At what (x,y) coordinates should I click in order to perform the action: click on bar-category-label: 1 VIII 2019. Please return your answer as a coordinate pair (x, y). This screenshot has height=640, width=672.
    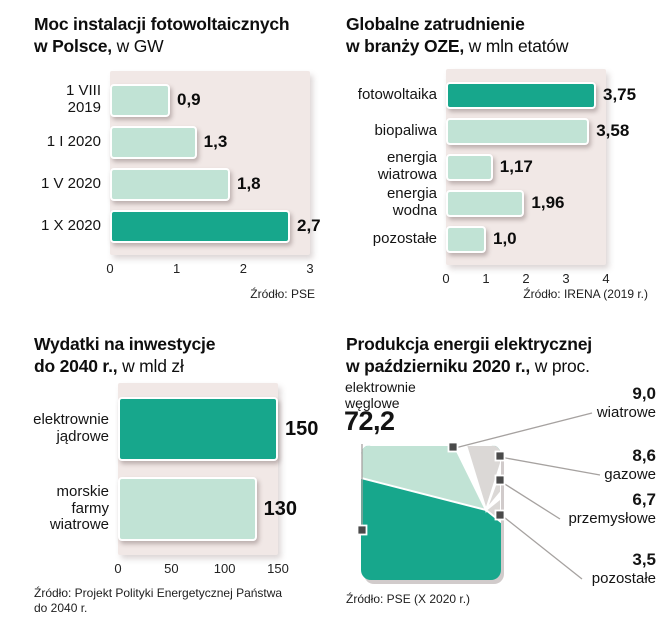
    Looking at the image, I should click on (83, 99).